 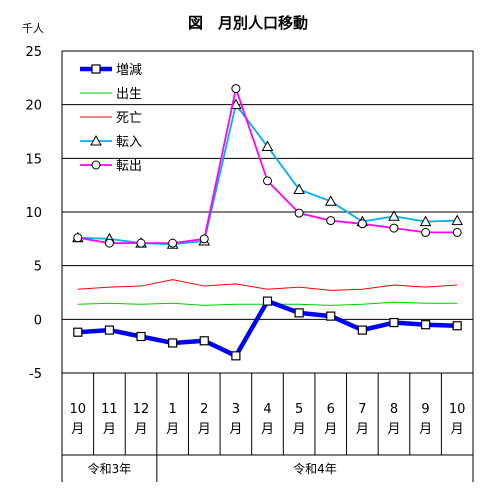 I want to click on x-tick-month: 12, so click(x=141, y=409).